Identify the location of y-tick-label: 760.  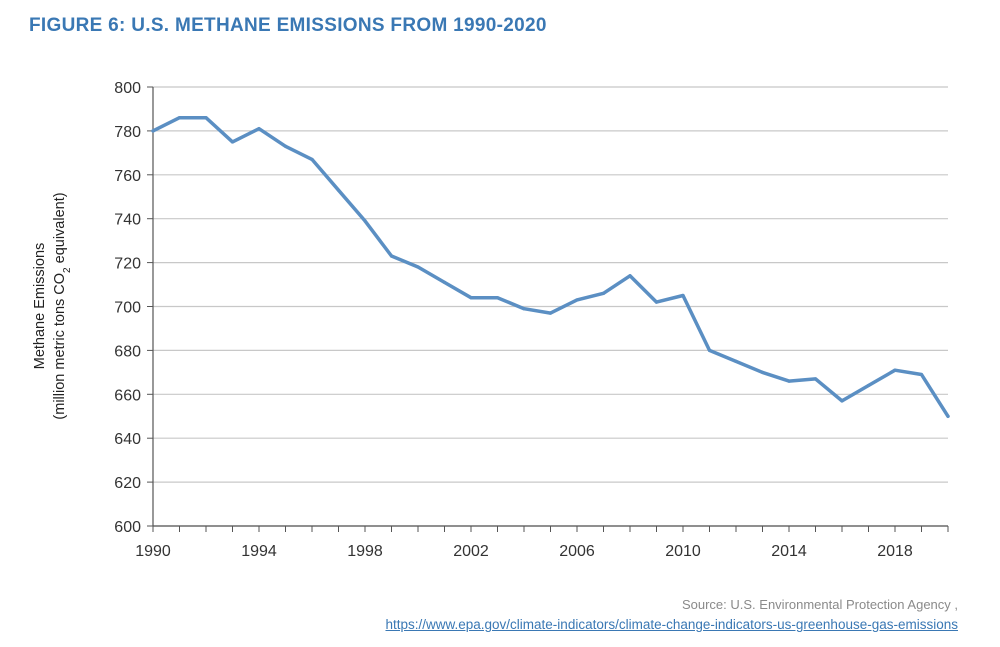
(127, 176).